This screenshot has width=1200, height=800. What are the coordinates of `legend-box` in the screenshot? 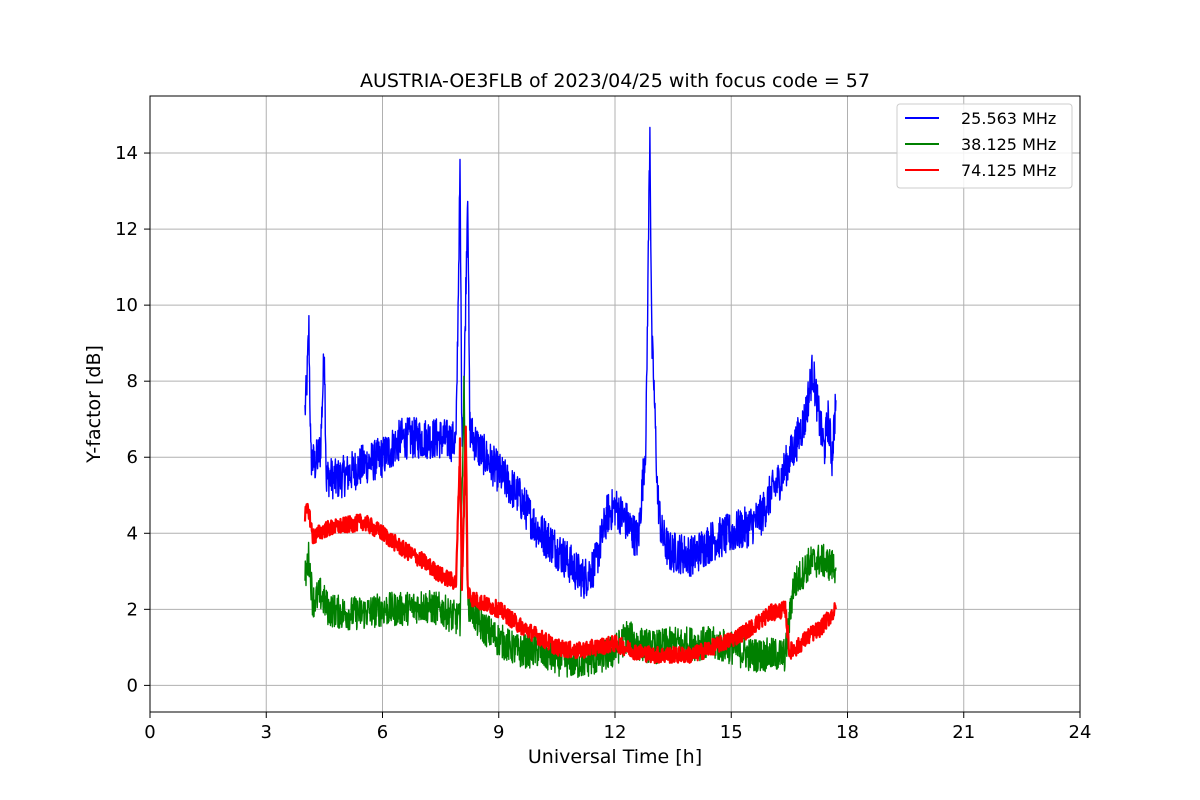 It's located at (984, 146).